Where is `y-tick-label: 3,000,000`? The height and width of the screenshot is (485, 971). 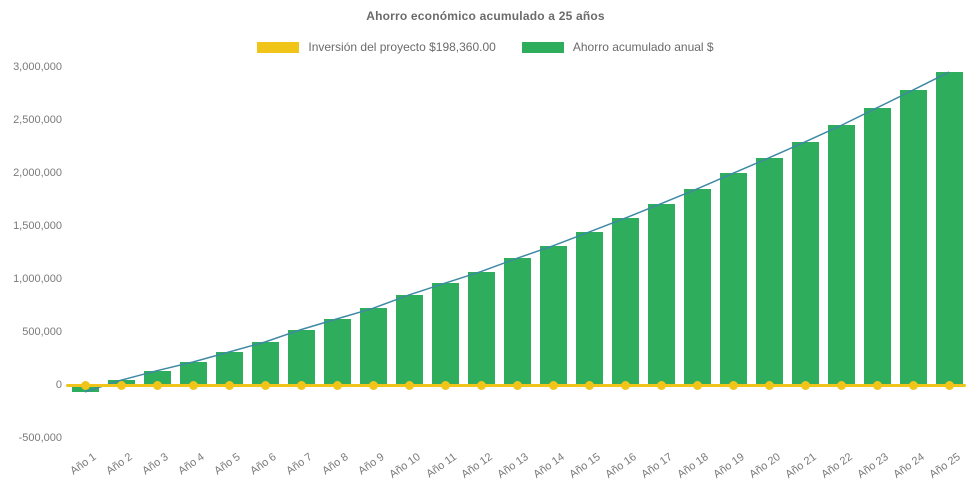
y-tick-label: 3,000,000 is located at coordinates (37, 67).